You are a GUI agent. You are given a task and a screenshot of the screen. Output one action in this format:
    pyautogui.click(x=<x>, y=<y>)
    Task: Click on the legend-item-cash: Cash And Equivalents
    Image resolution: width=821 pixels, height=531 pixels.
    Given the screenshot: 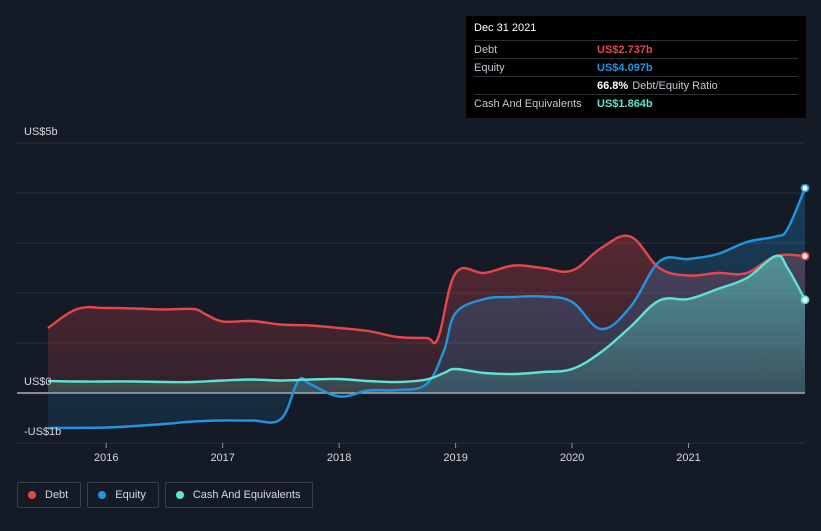 What is the action you would take?
    pyautogui.click(x=239, y=495)
    